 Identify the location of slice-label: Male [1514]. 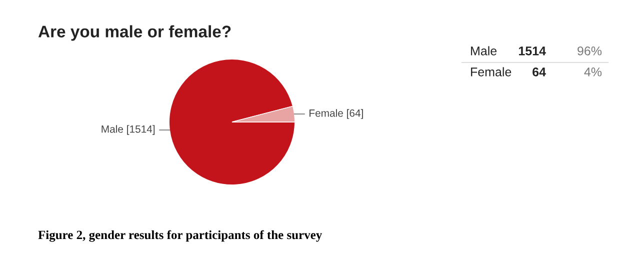
(128, 130).